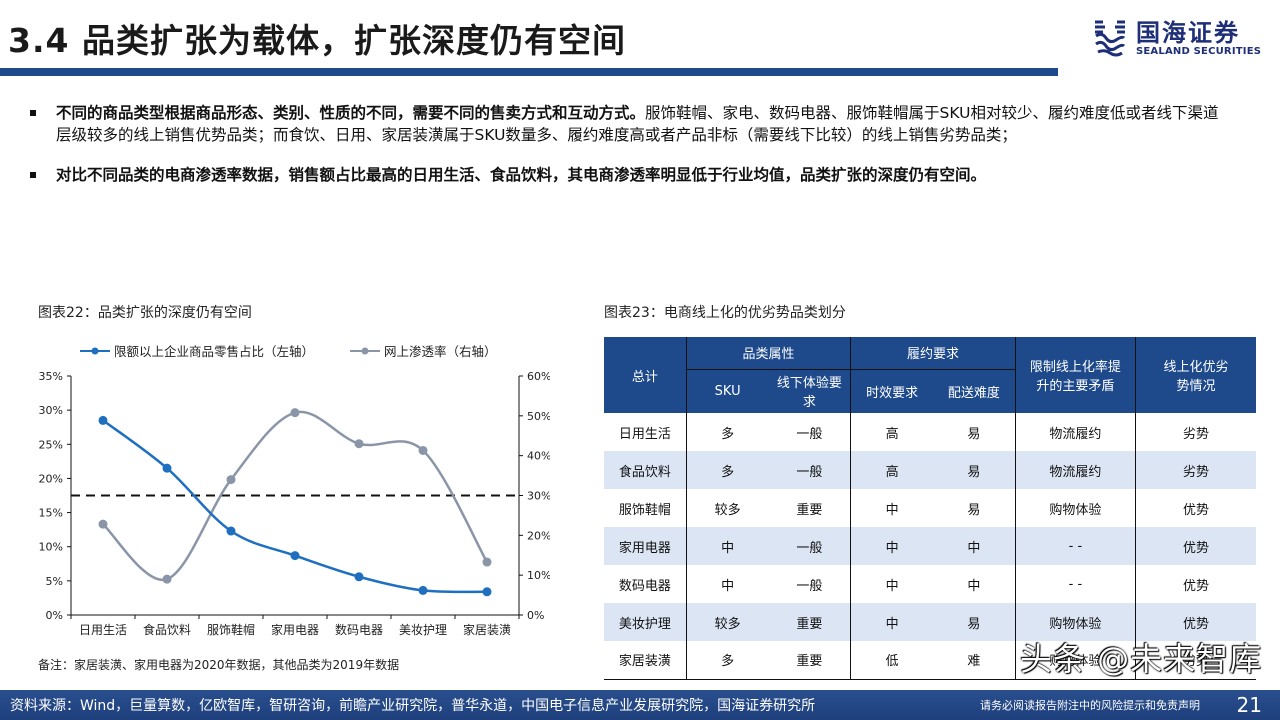  What do you see at coordinates (423, 630) in the screenshot?
I see `x-tick-label: 美妆护理` at bounding box center [423, 630].